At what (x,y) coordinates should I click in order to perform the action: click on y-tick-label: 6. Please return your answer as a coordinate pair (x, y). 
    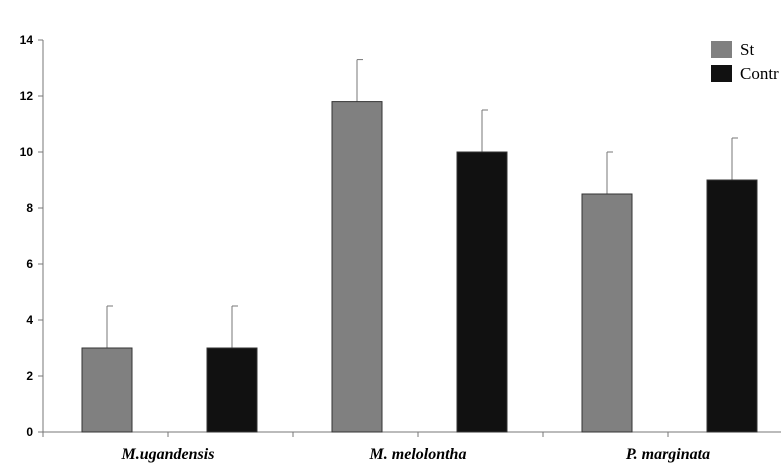
    Looking at the image, I should click on (29, 264).